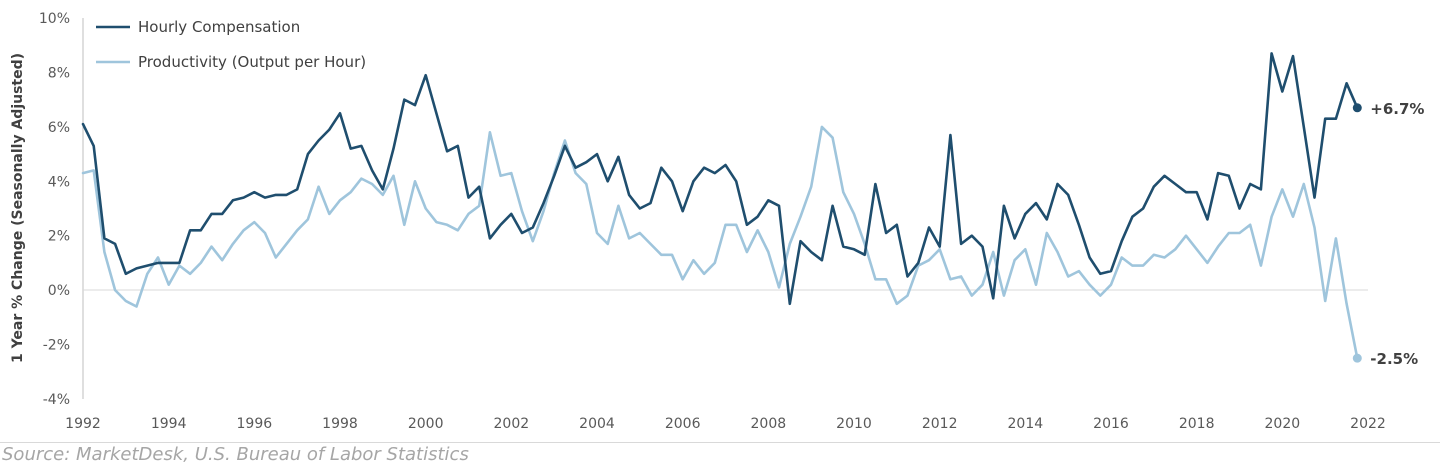 The width and height of the screenshot is (1440, 469). Describe the element at coordinates (54, 19) in the screenshot. I see `y-tick-label: 10%` at that location.